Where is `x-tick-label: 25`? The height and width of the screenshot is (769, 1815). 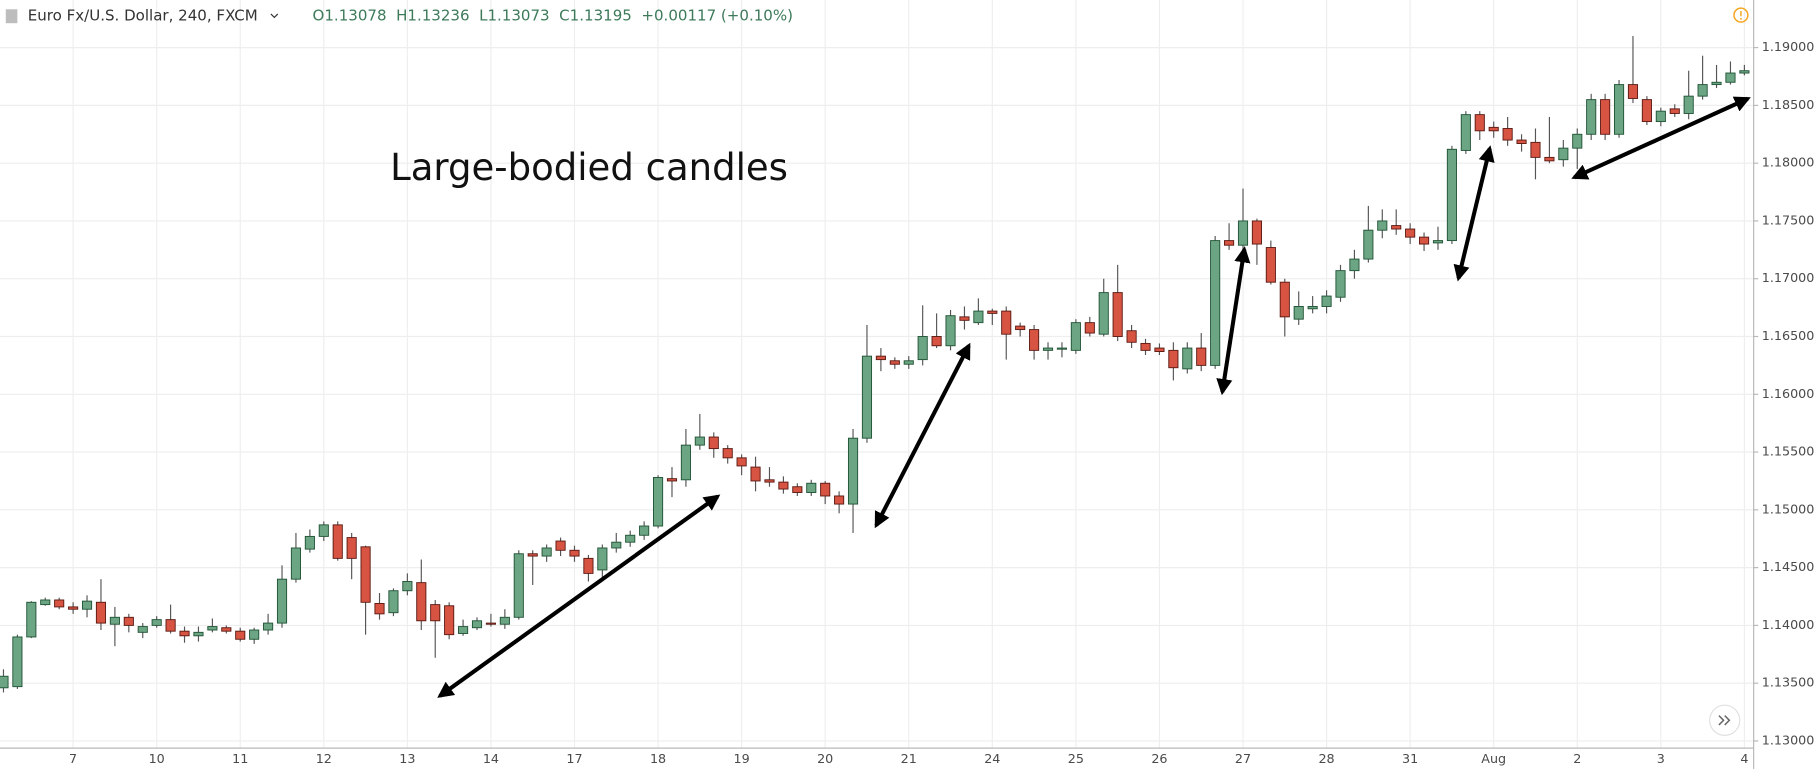
x-tick-label: 25 is located at coordinates (1076, 759).